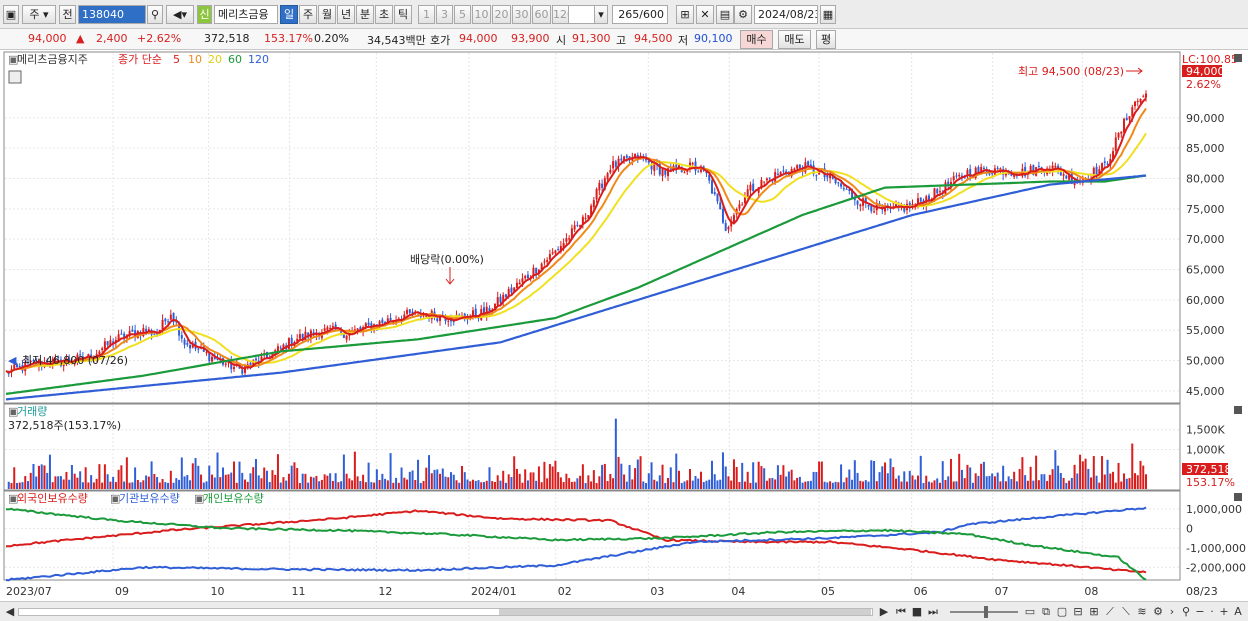 Image resolution: width=1248 pixels, height=621 pixels. What do you see at coordinates (67, 14) in the screenshot?
I see `prev-button: 전` at bounding box center [67, 14].